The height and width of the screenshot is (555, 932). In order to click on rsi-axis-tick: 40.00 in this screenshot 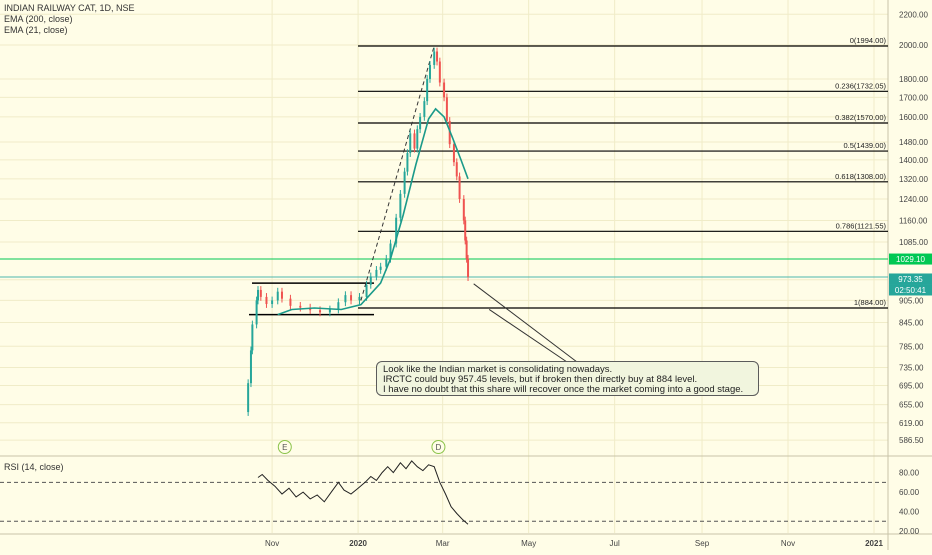, I will do `click(909, 512)`.